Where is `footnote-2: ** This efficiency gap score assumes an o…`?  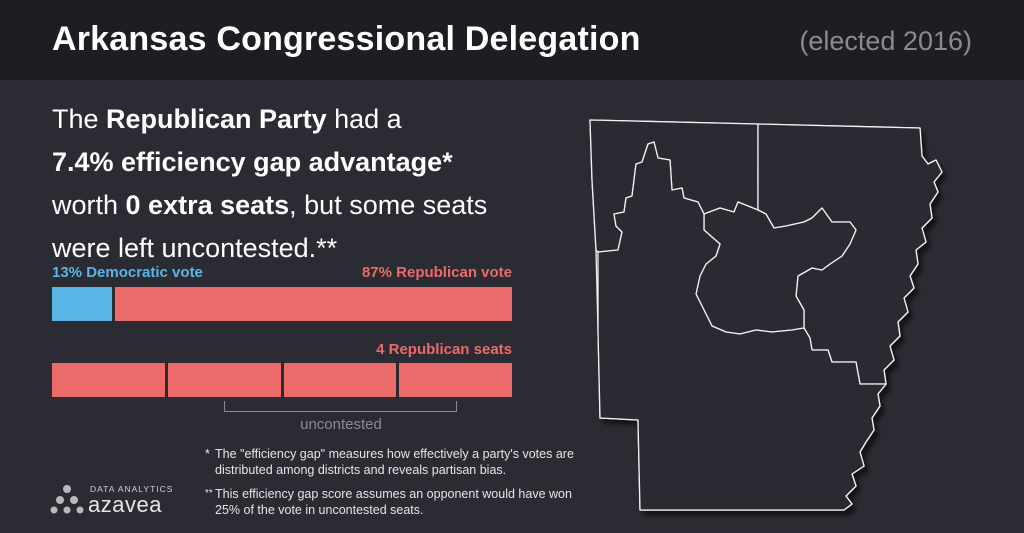 footnote-2: ** This efficiency gap score assumes an o… is located at coordinates (405, 502).